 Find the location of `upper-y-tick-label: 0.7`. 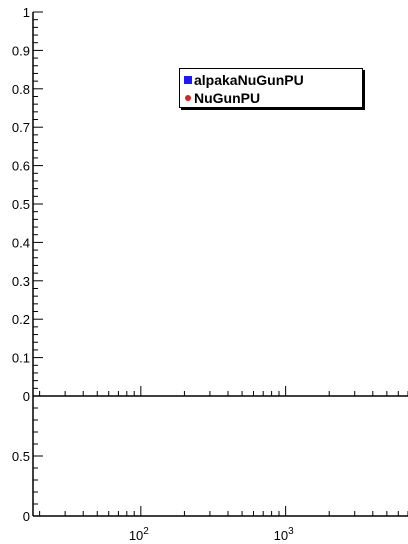

upper-y-tick-label: 0.7 is located at coordinates (21, 127).